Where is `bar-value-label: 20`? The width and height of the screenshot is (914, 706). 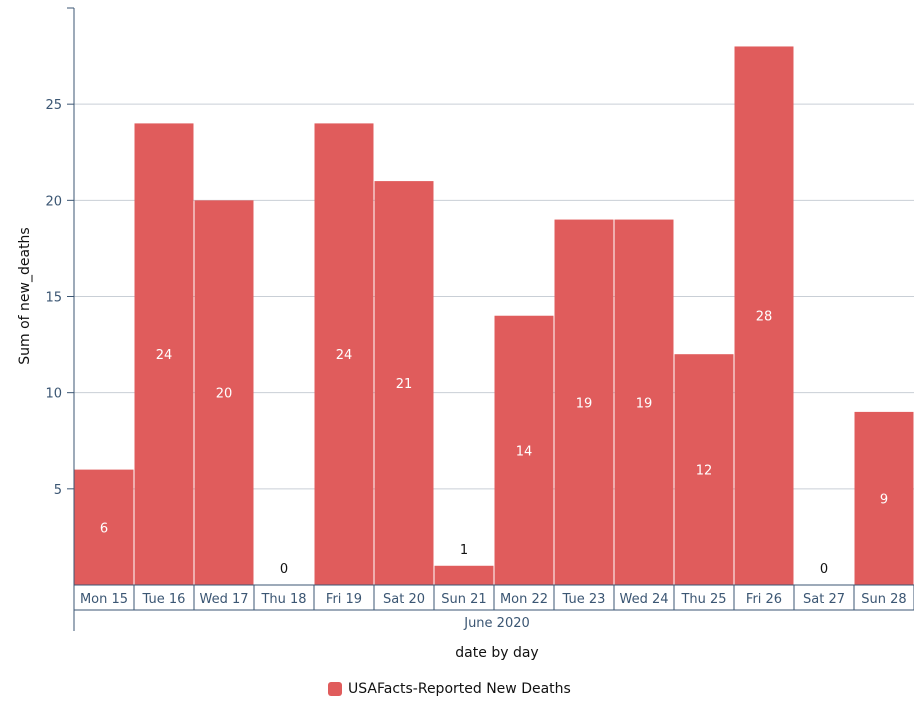
bar-value-label: 20 is located at coordinates (224, 394).